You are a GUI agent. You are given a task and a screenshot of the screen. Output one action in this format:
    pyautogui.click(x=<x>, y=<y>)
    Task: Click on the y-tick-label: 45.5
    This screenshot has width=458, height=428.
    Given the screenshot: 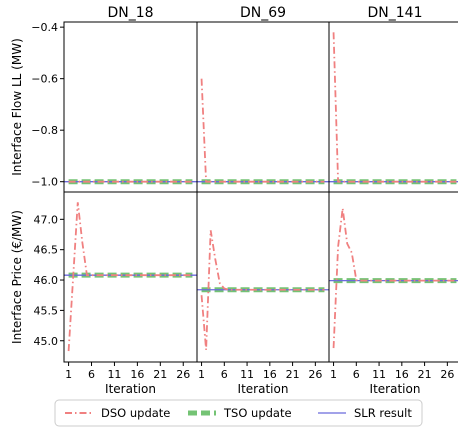 What is the action you would take?
    pyautogui.click(x=46, y=310)
    